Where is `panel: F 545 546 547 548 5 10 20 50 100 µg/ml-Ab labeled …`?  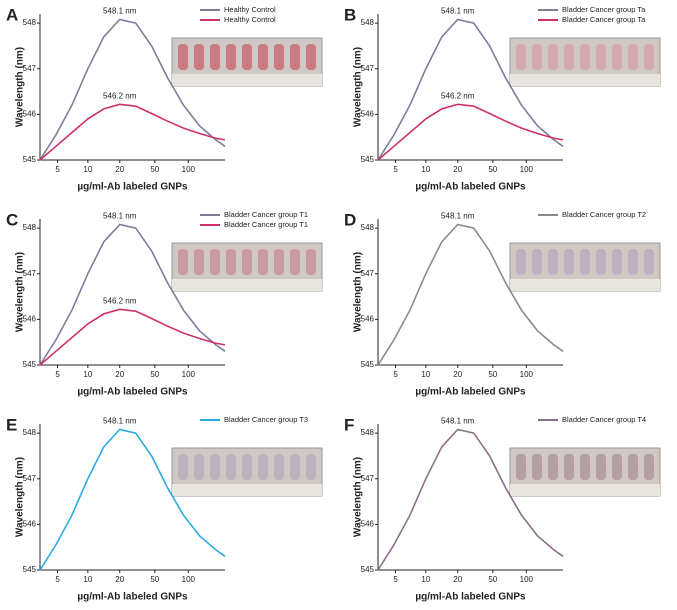 panel: F 545 546 547 548 5 10 20 50 100 µg/ml-Ab labeled … is located at coordinates (502, 509).